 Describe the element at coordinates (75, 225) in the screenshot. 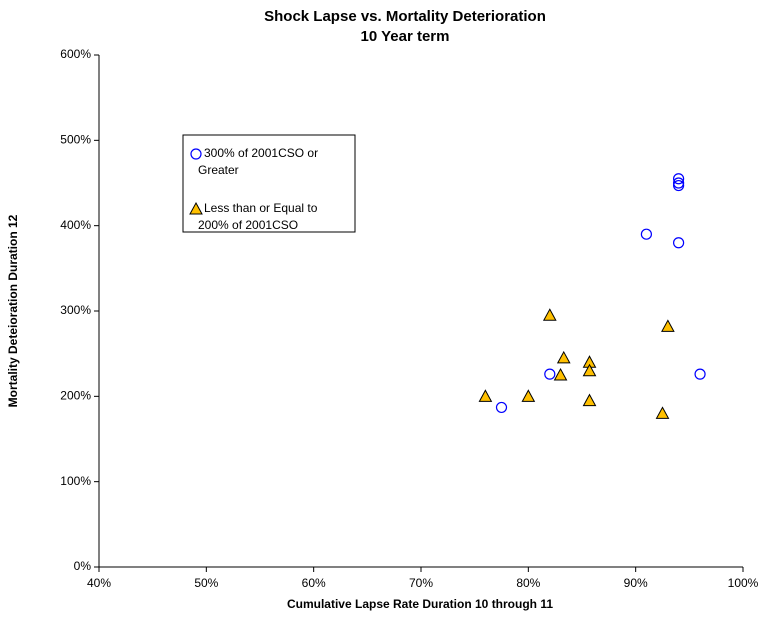

I see `y-tick-label: 400%` at that location.